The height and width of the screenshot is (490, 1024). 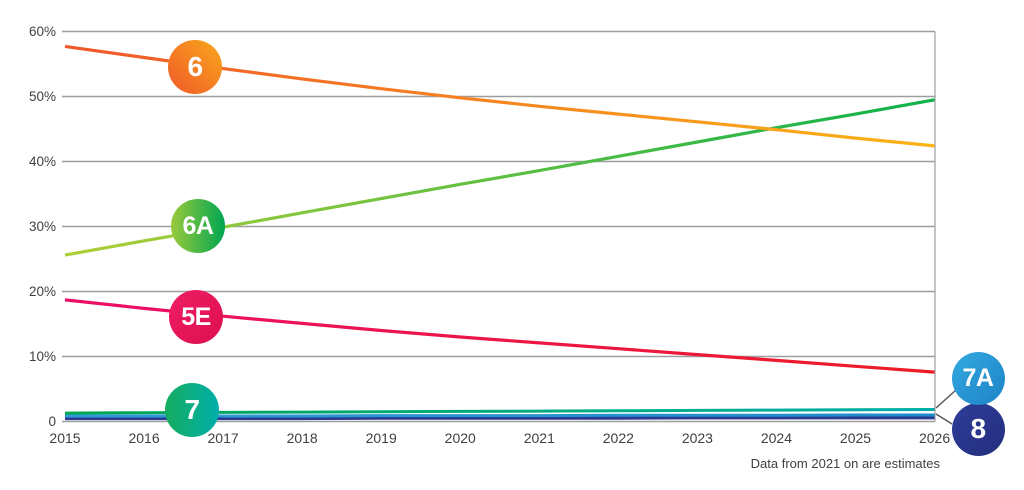 What do you see at coordinates (618, 438) in the screenshot?
I see `x-axis-label-2022: 2022` at bounding box center [618, 438].